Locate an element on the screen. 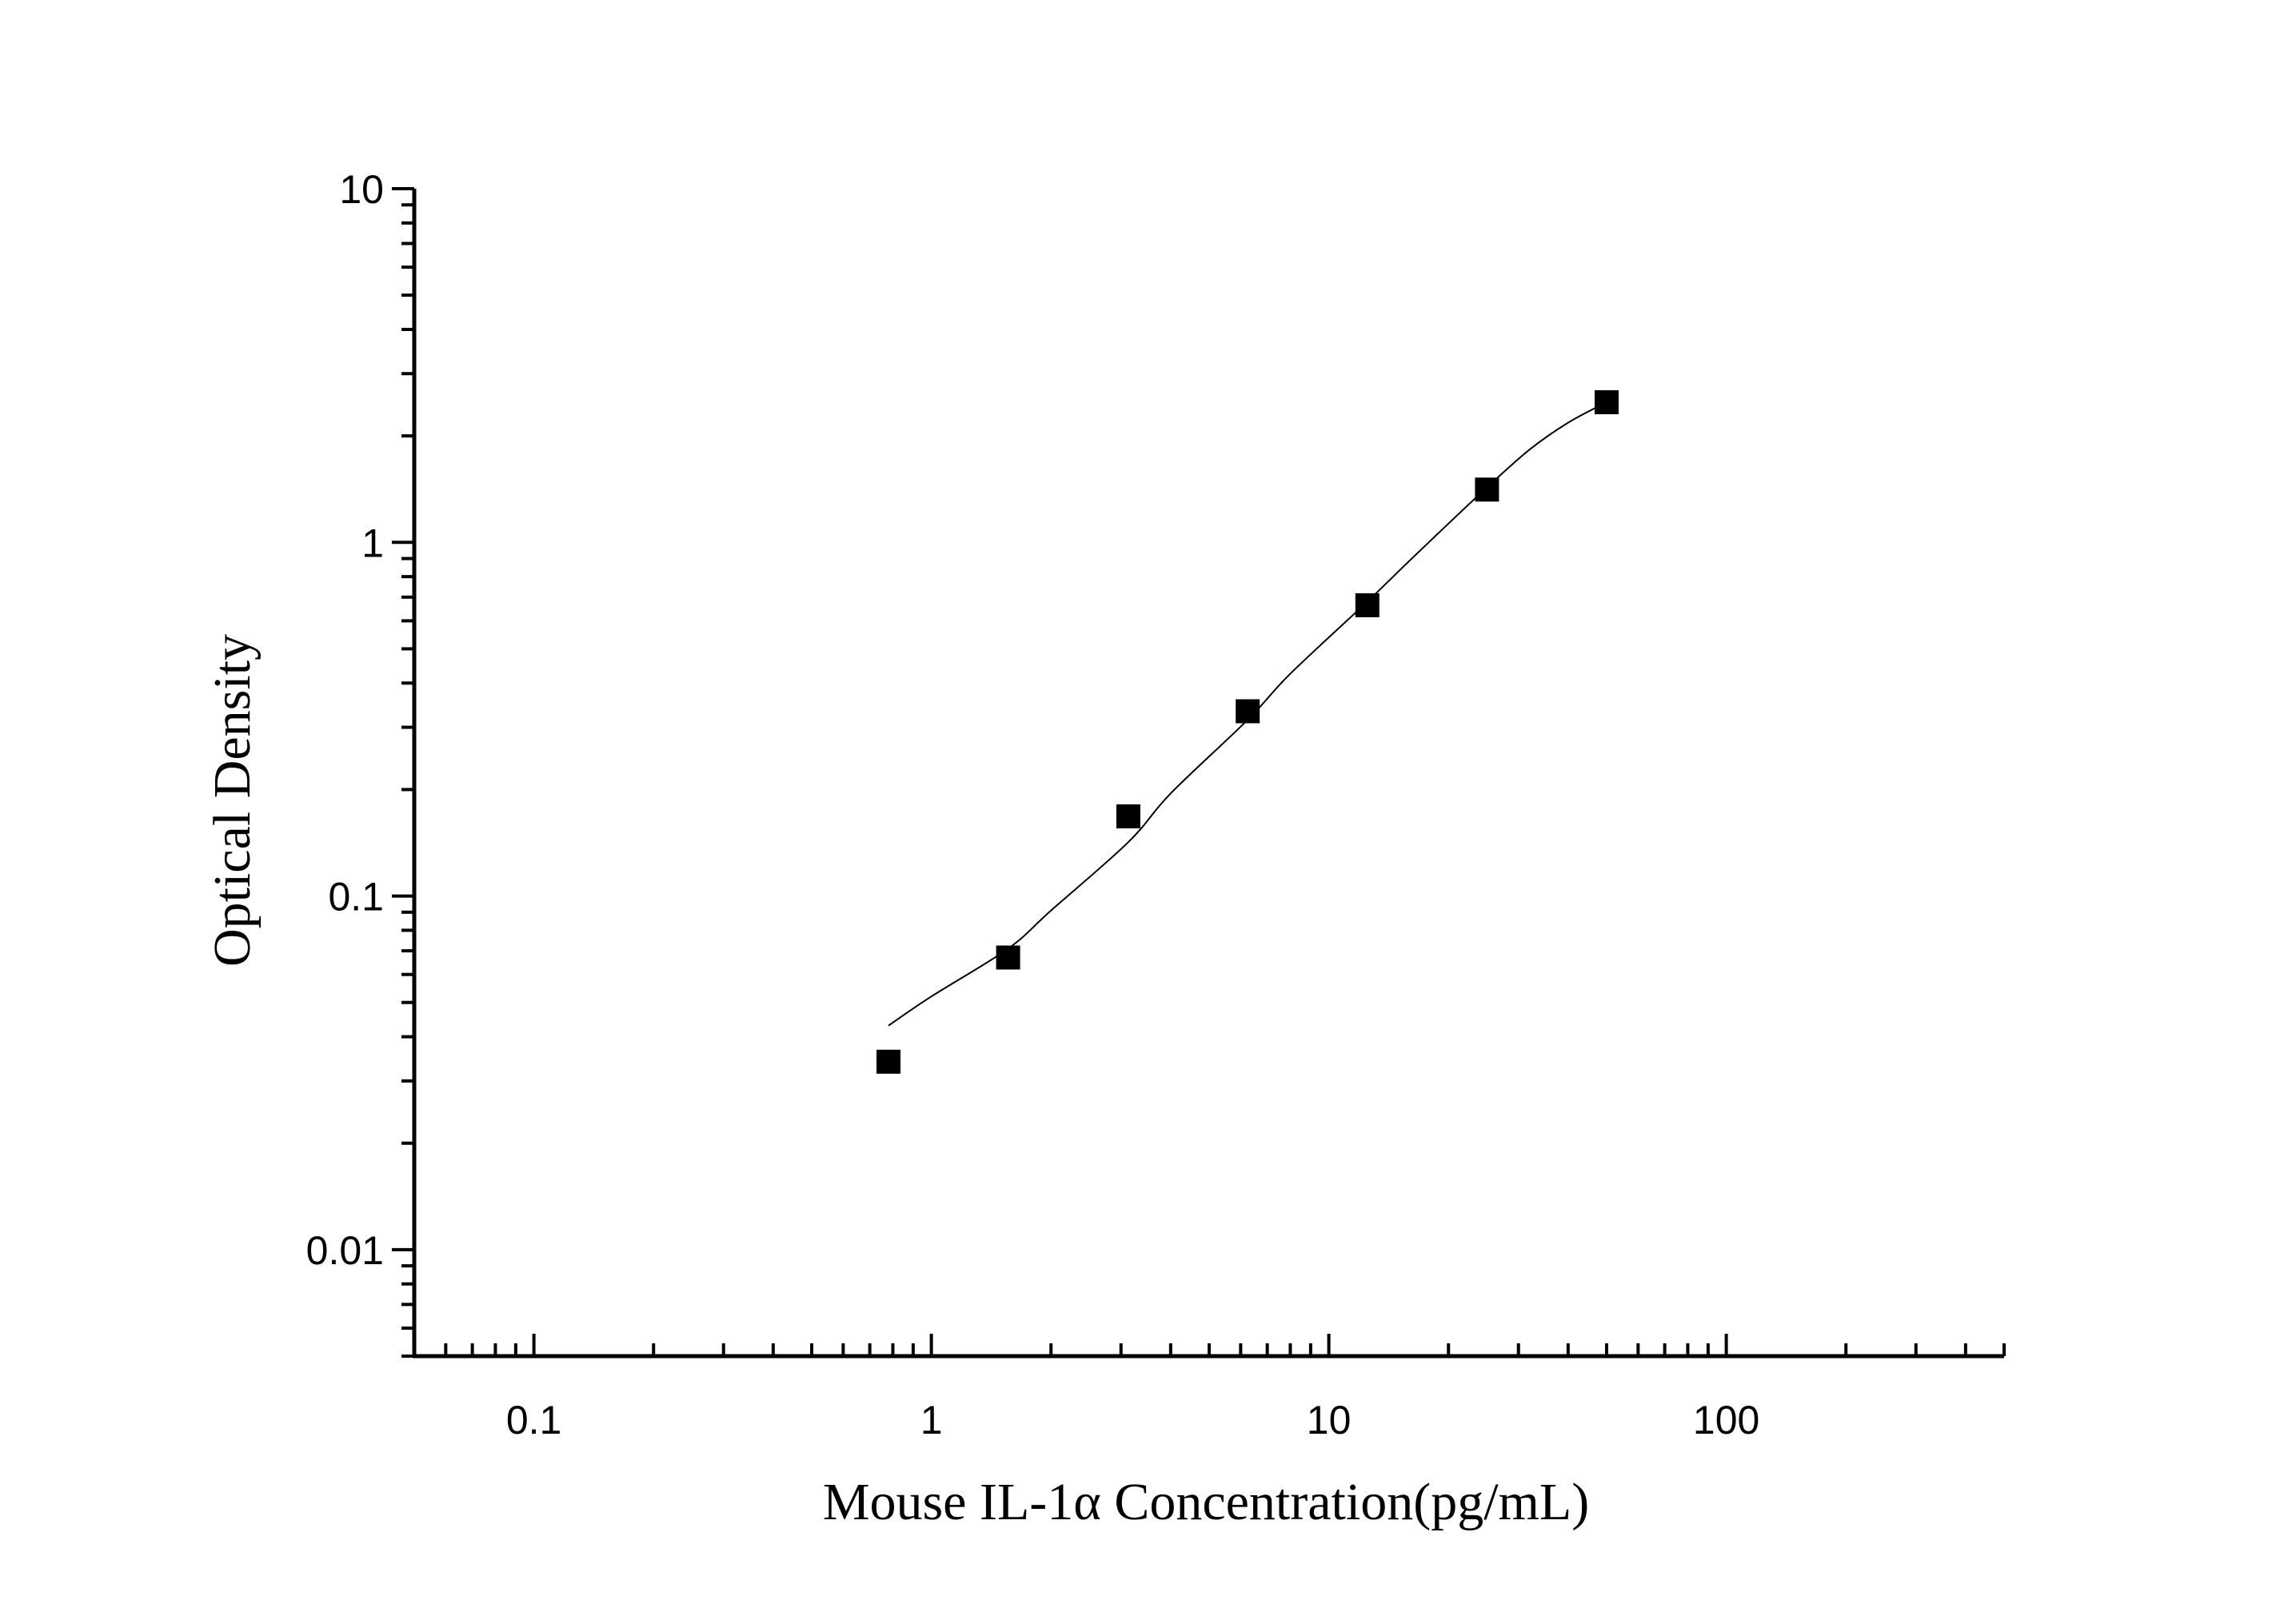 This screenshot has width=2296, height=1604. fit-curve is located at coordinates (1248, 714).